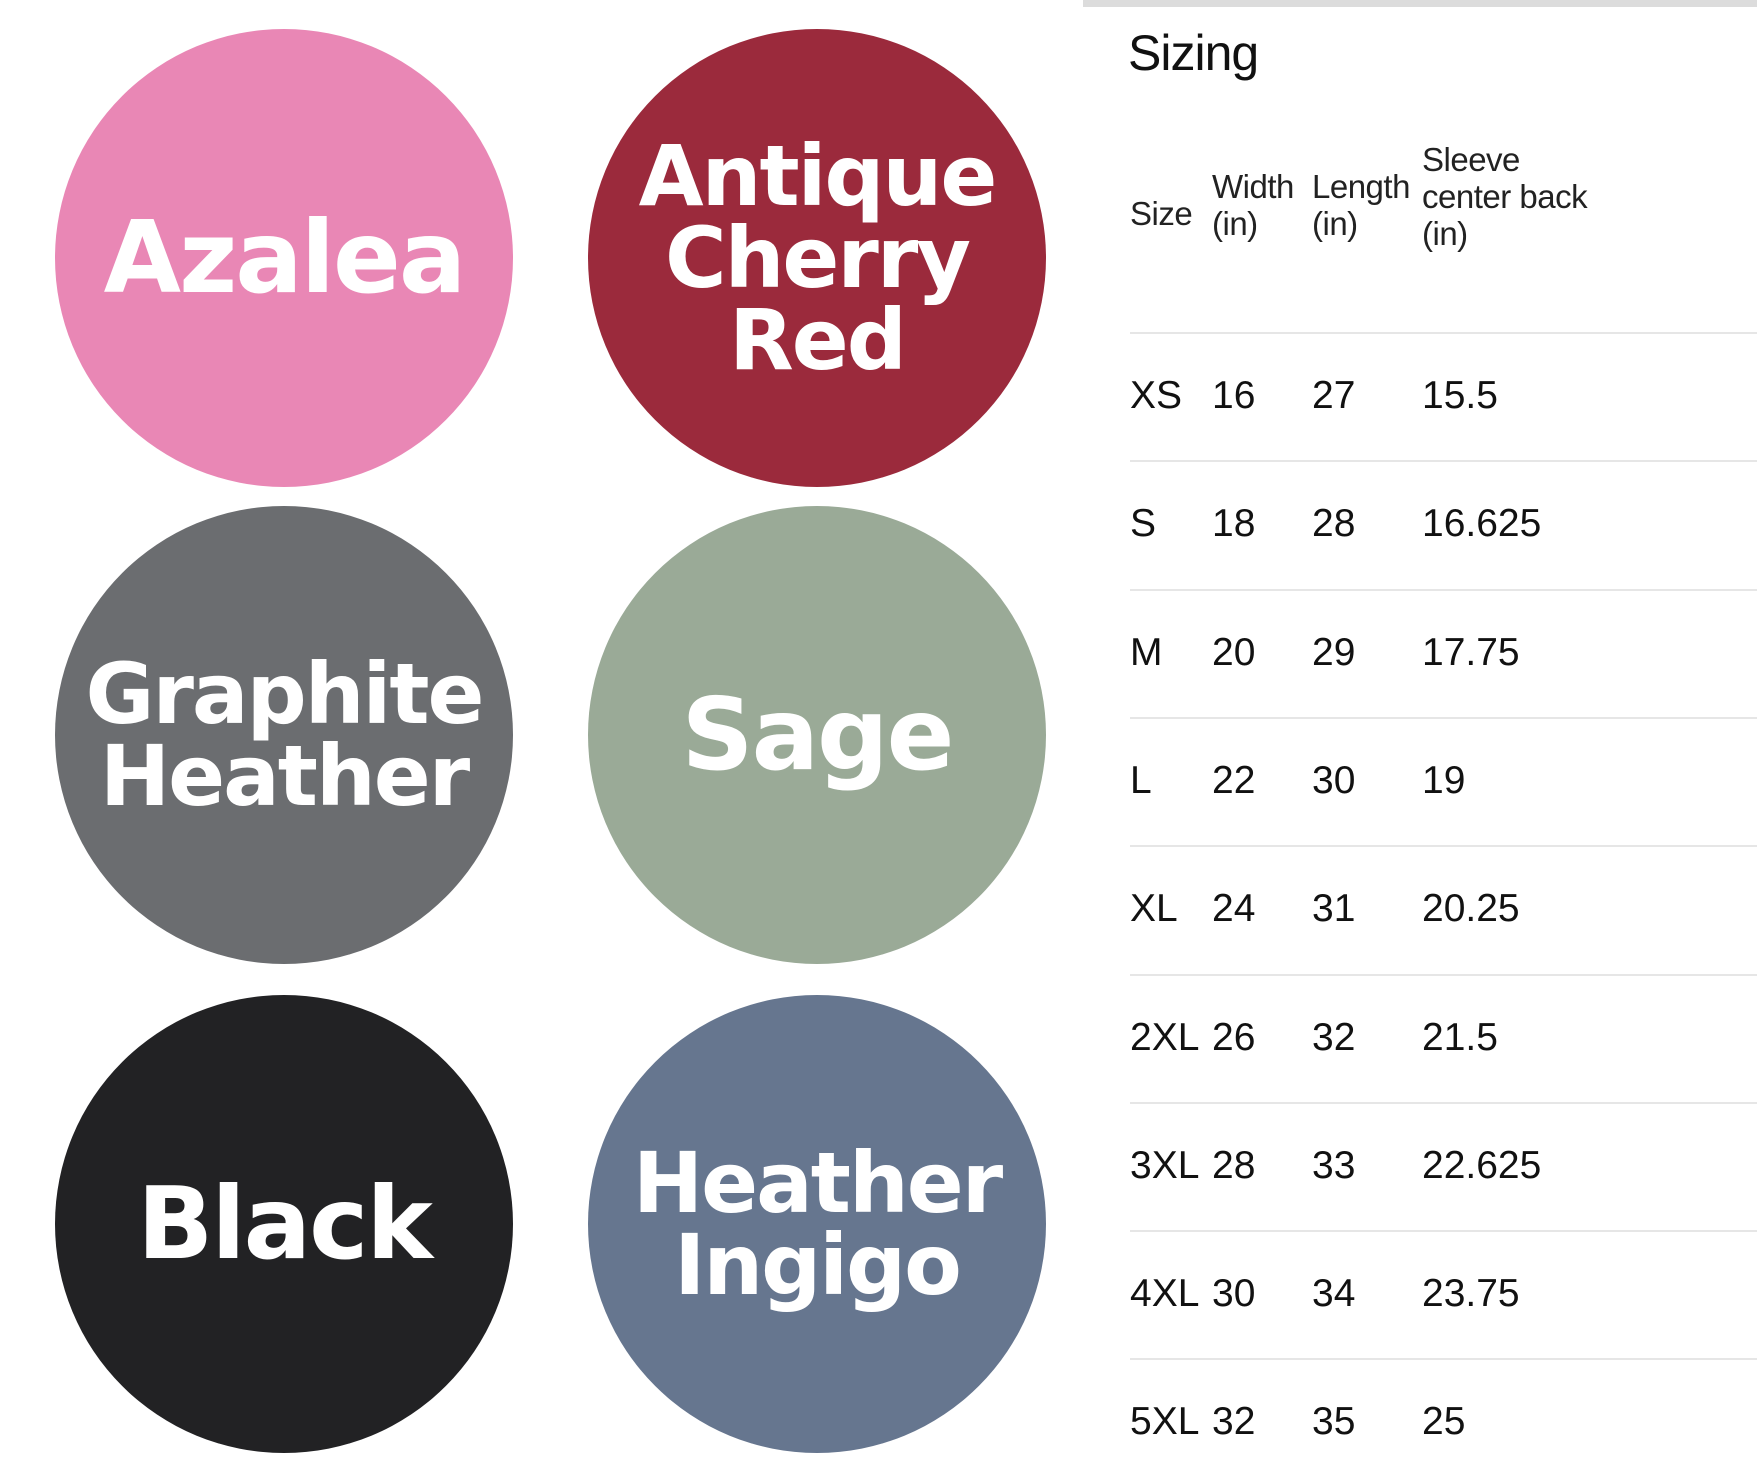  I want to click on header-size: Size, so click(1161, 213).